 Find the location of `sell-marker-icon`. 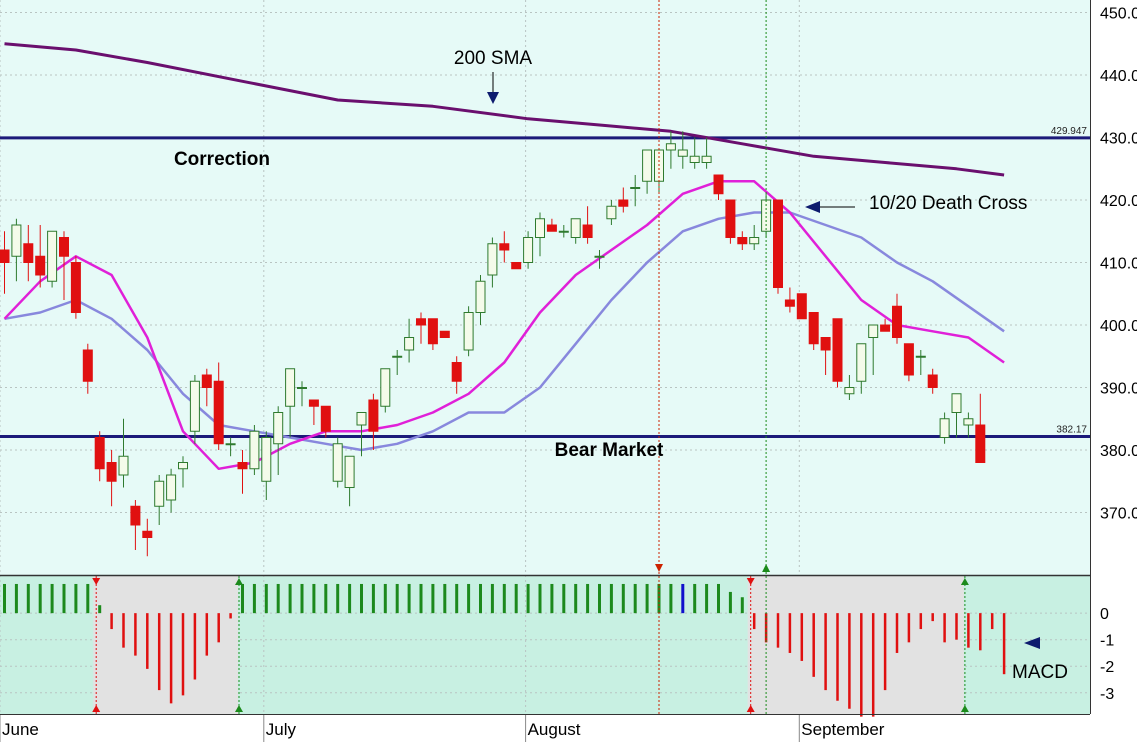

sell-marker-icon is located at coordinates (659, 568).